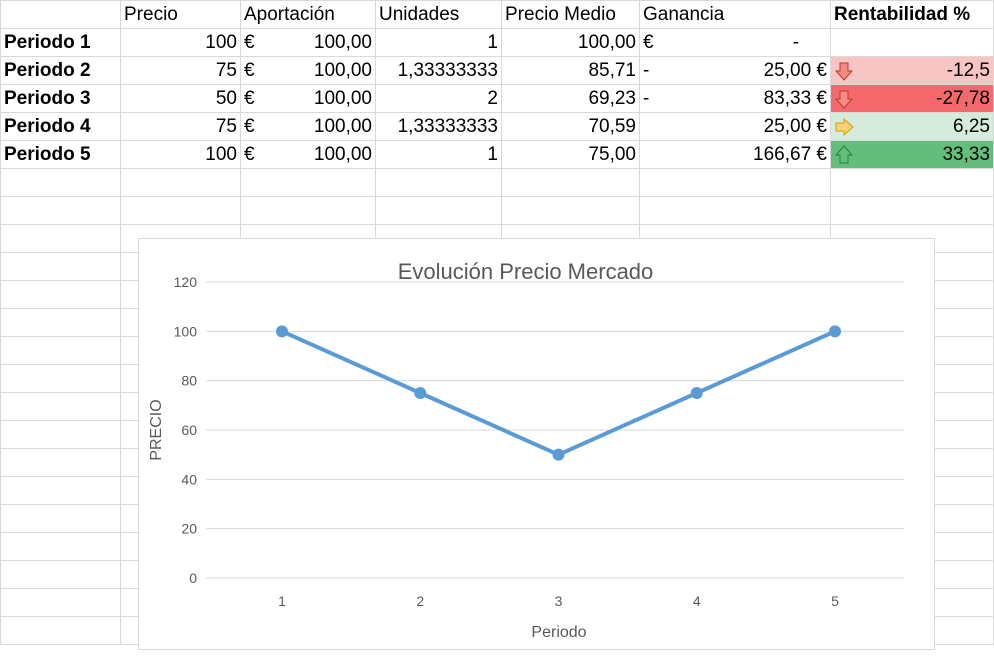 The width and height of the screenshot is (994, 669). What do you see at coordinates (697, 601) in the screenshot?
I see `x-tick-label: 4` at bounding box center [697, 601].